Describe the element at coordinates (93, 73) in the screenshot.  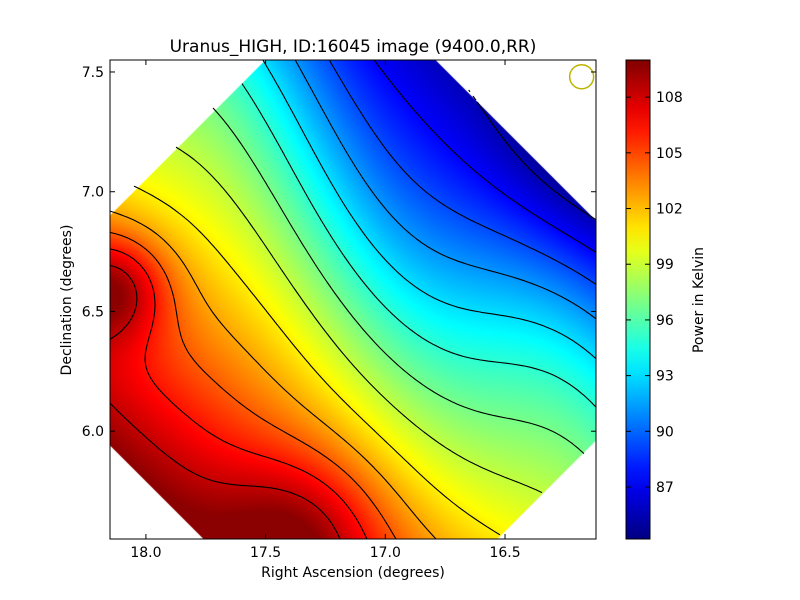
I see `y-tick-label: 7.5` at that location.